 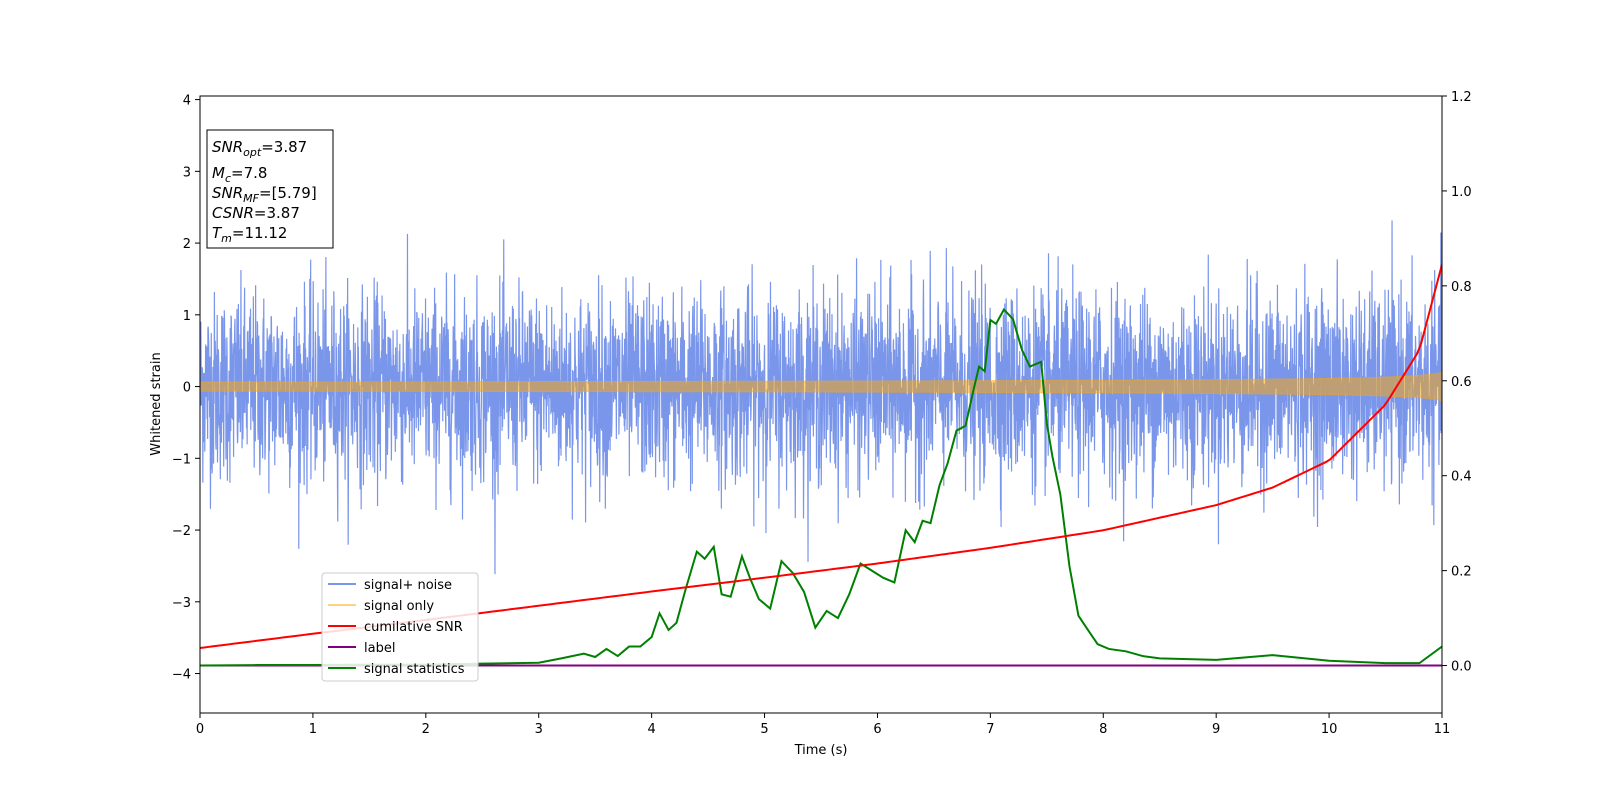 What do you see at coordinates (821, 386) in the screenshot?
I see `series-line-signal-only` at bounding box center [821, 386].